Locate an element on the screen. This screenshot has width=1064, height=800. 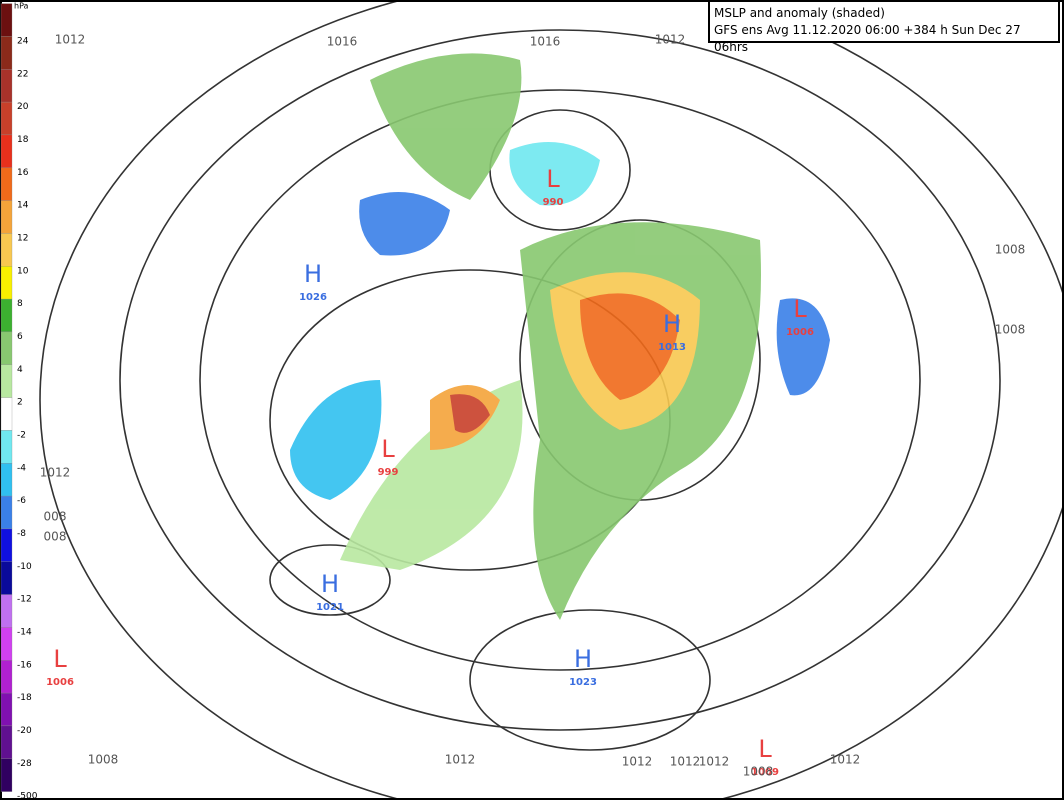
colorbar-label: -6 is located at coordinates (21, 501).